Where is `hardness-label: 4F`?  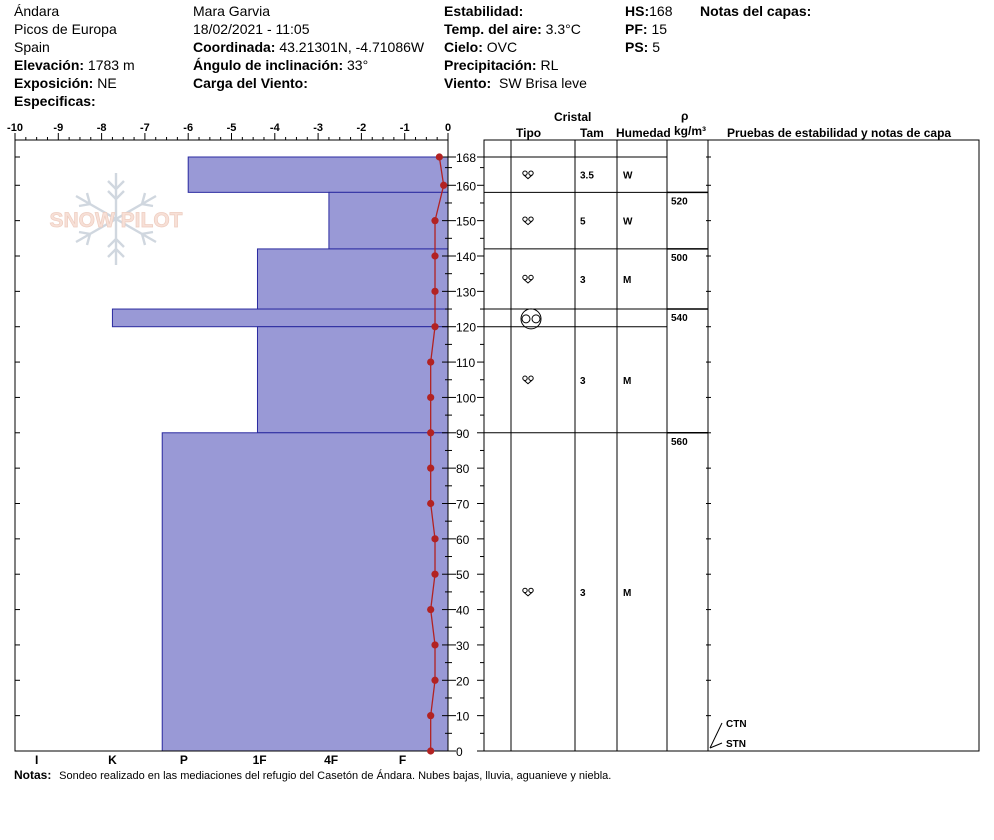
hardness-label: 4F is located at coordinates (331, 760).